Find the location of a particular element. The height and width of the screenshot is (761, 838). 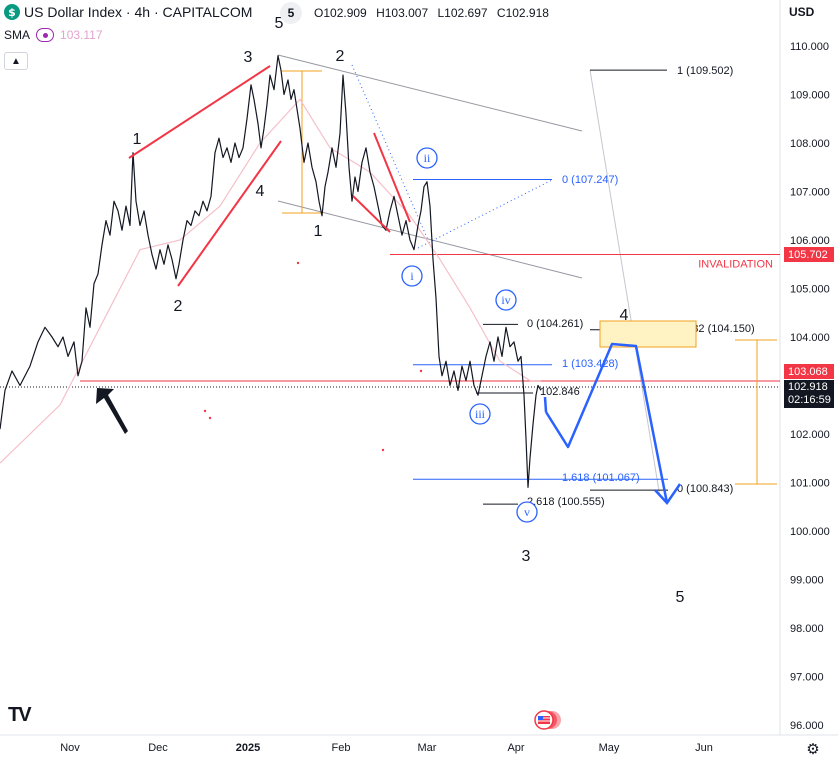

wave-circle-label: iv is located at coordinates (505, 300).